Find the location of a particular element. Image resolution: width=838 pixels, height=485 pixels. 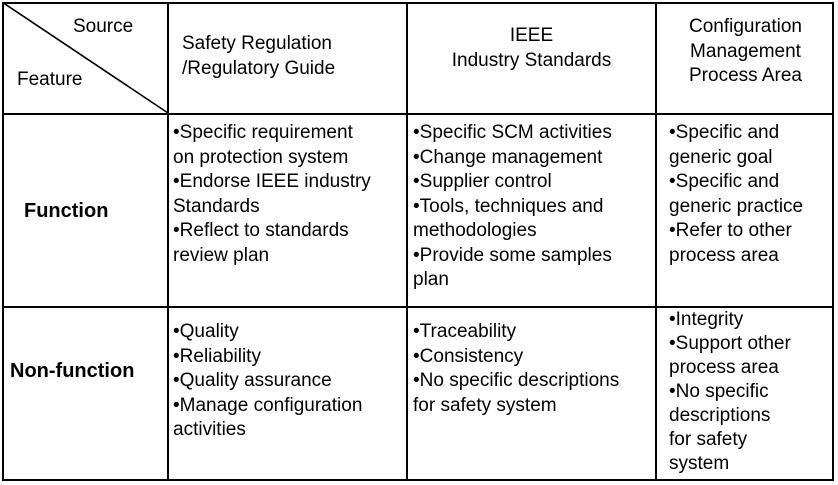

cell-line: •Manage configuration is located at coordinates (268, 405).